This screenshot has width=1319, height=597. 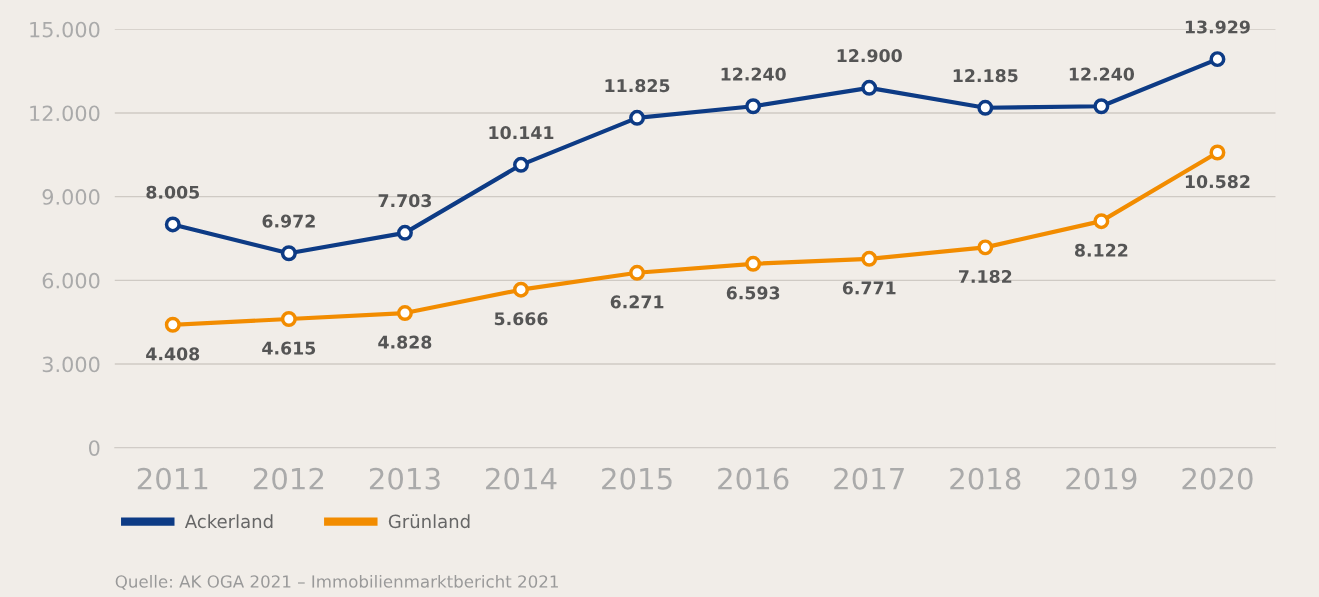 I want to click on data-label: 6.972, so click(x=288, y=221).